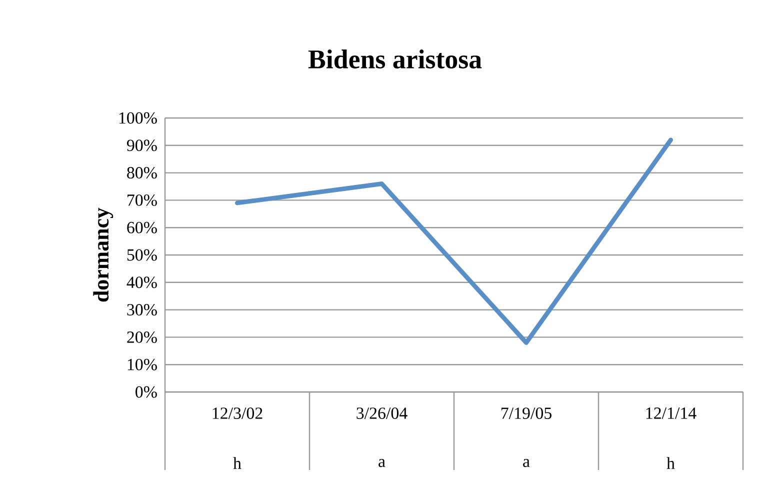  I want to click on y-tick-label: 100%, so click(138, 118).